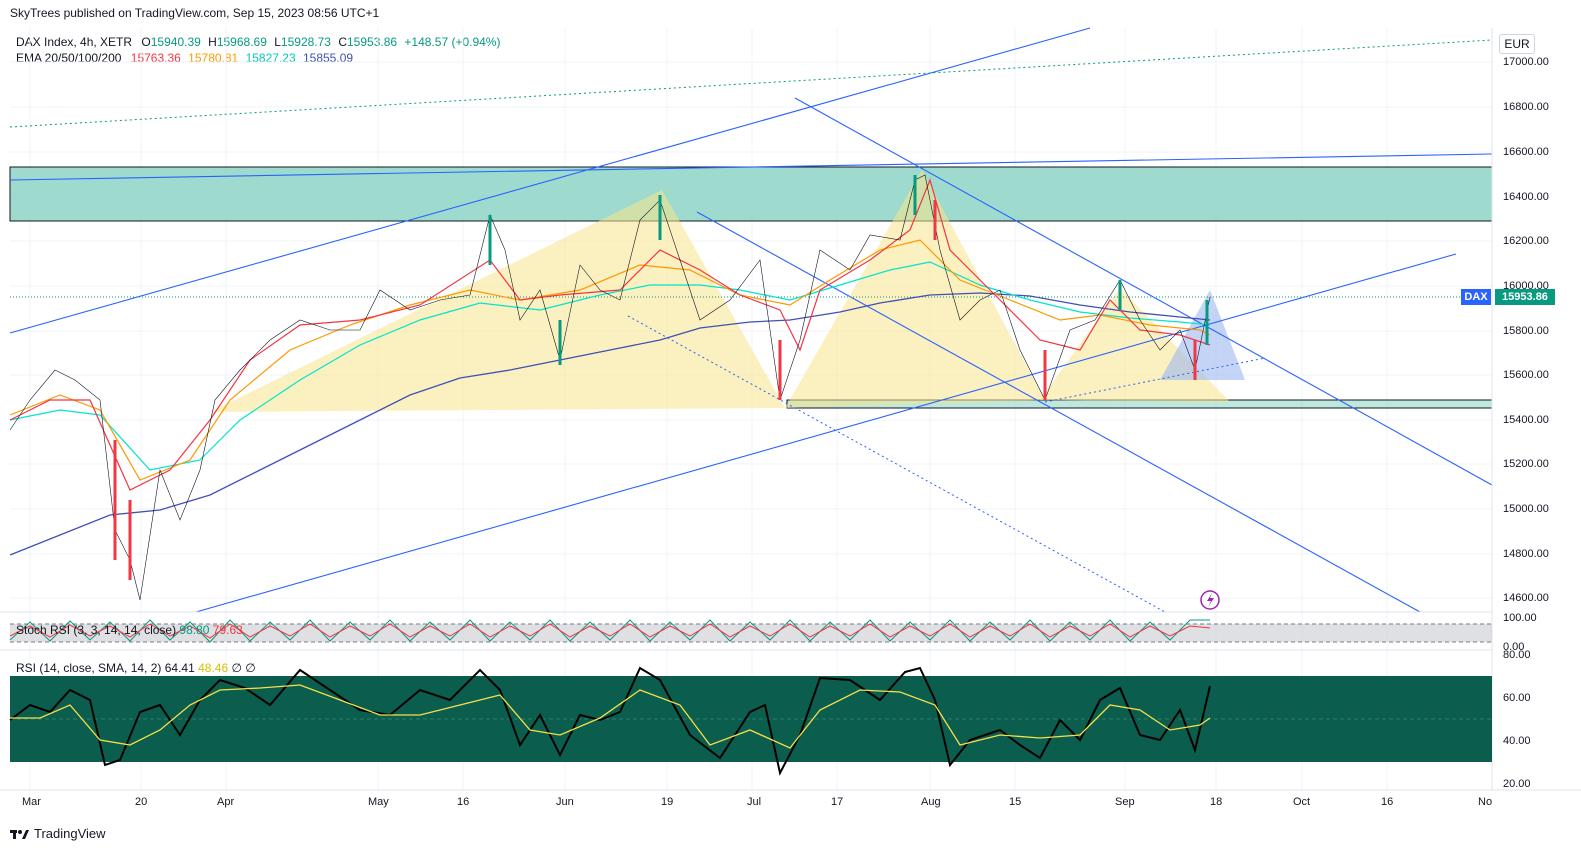 Image resolution: width=1581 pixels, height=858 pixels. Describe the element at coordinates (452, 42) in the screenshot. I see `change-value: +148.57 (+0.94%)` at that location.